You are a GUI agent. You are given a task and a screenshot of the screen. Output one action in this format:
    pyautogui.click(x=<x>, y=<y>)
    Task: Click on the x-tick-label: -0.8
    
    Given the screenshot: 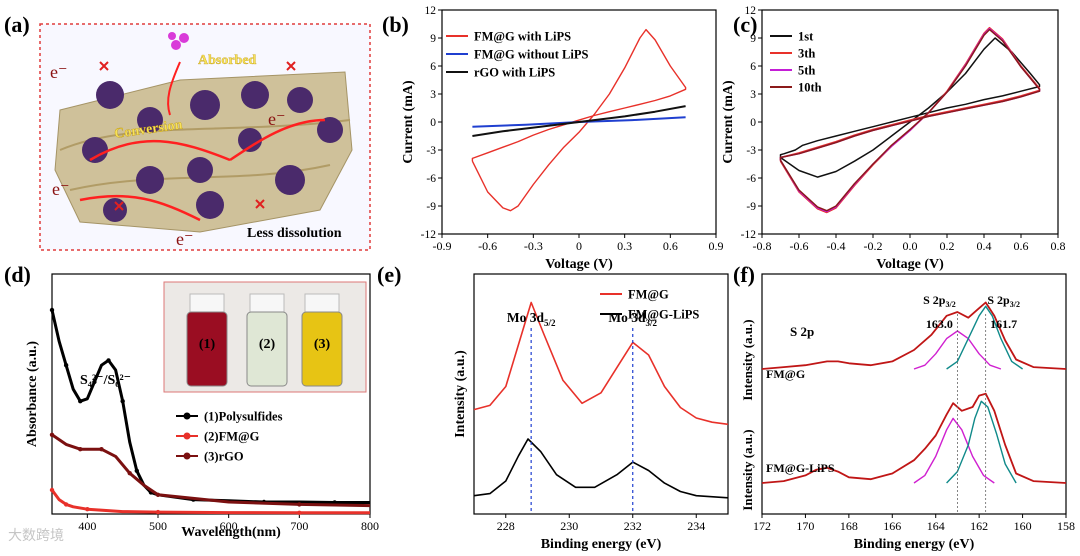 What is the action you would take?
    pyautogui.click(x=762, y=246)
    